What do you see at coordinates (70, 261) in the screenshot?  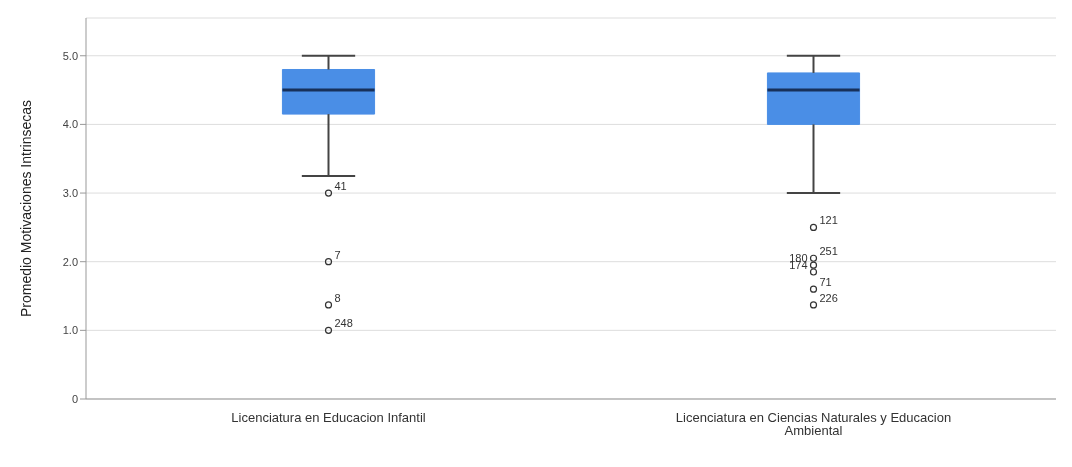 I see `y-tick-label: 2.0` at bounding box center [70, 261].